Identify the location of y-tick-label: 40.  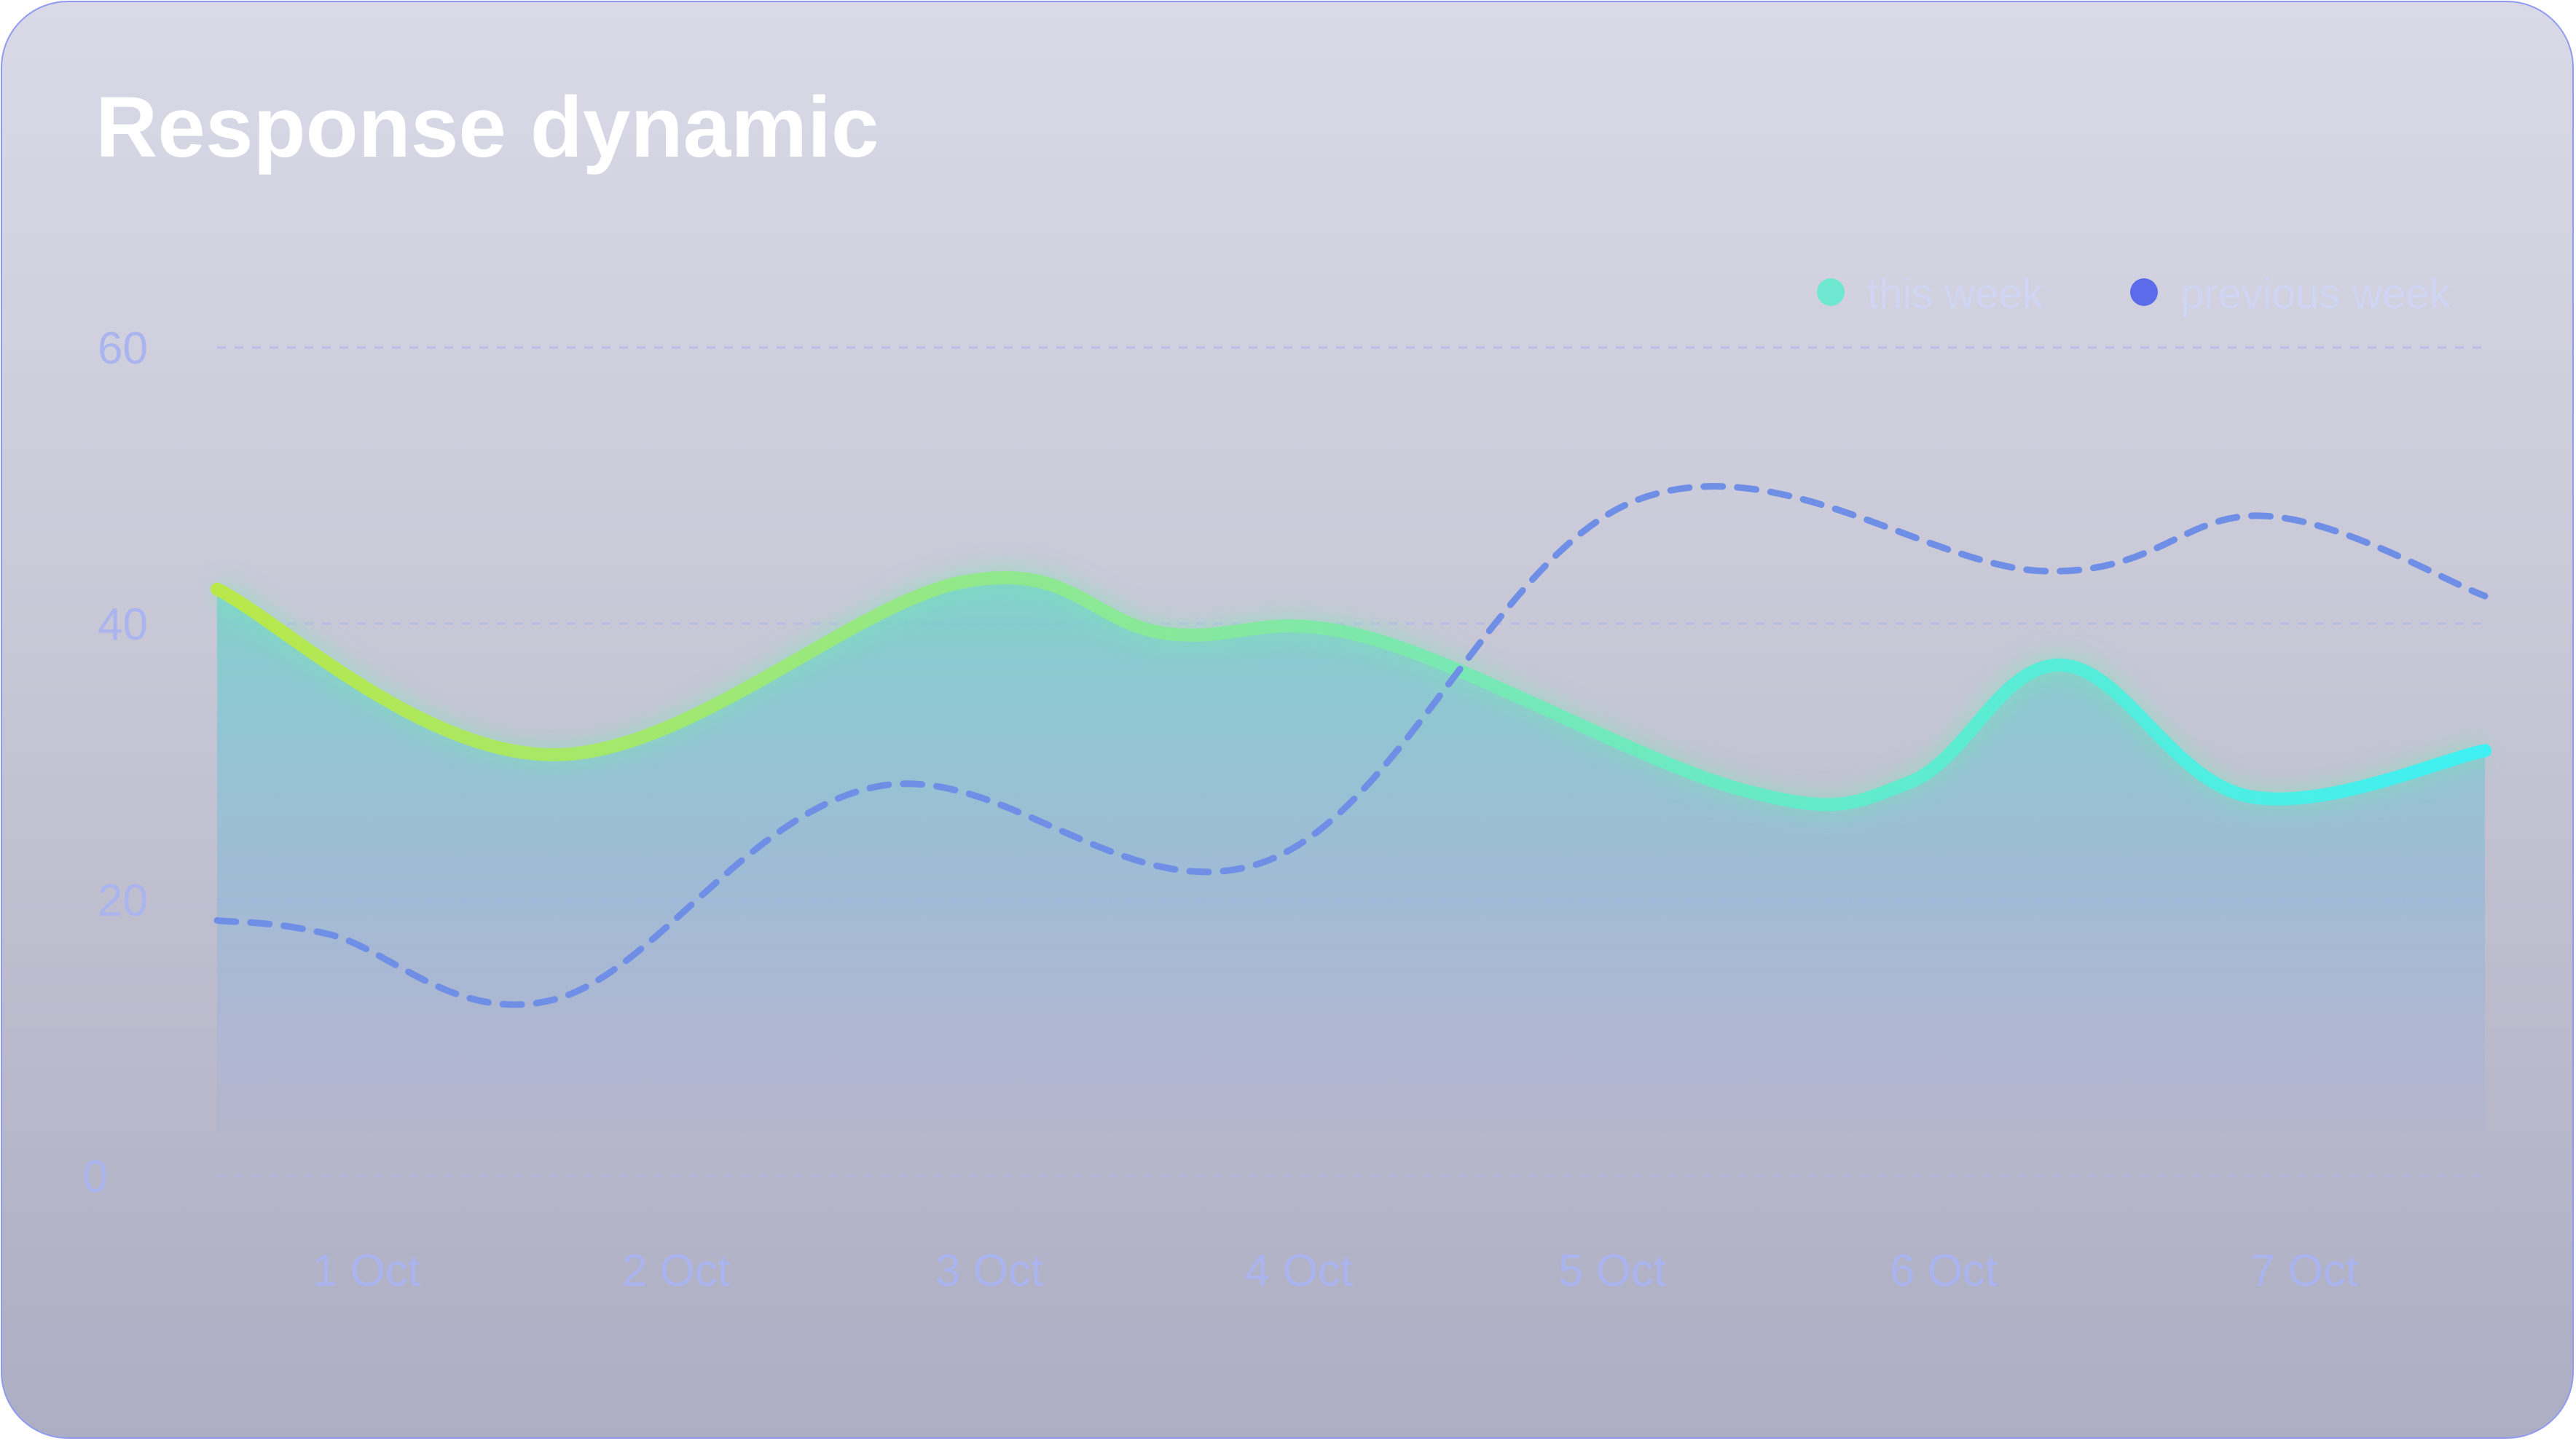
(123, 625).